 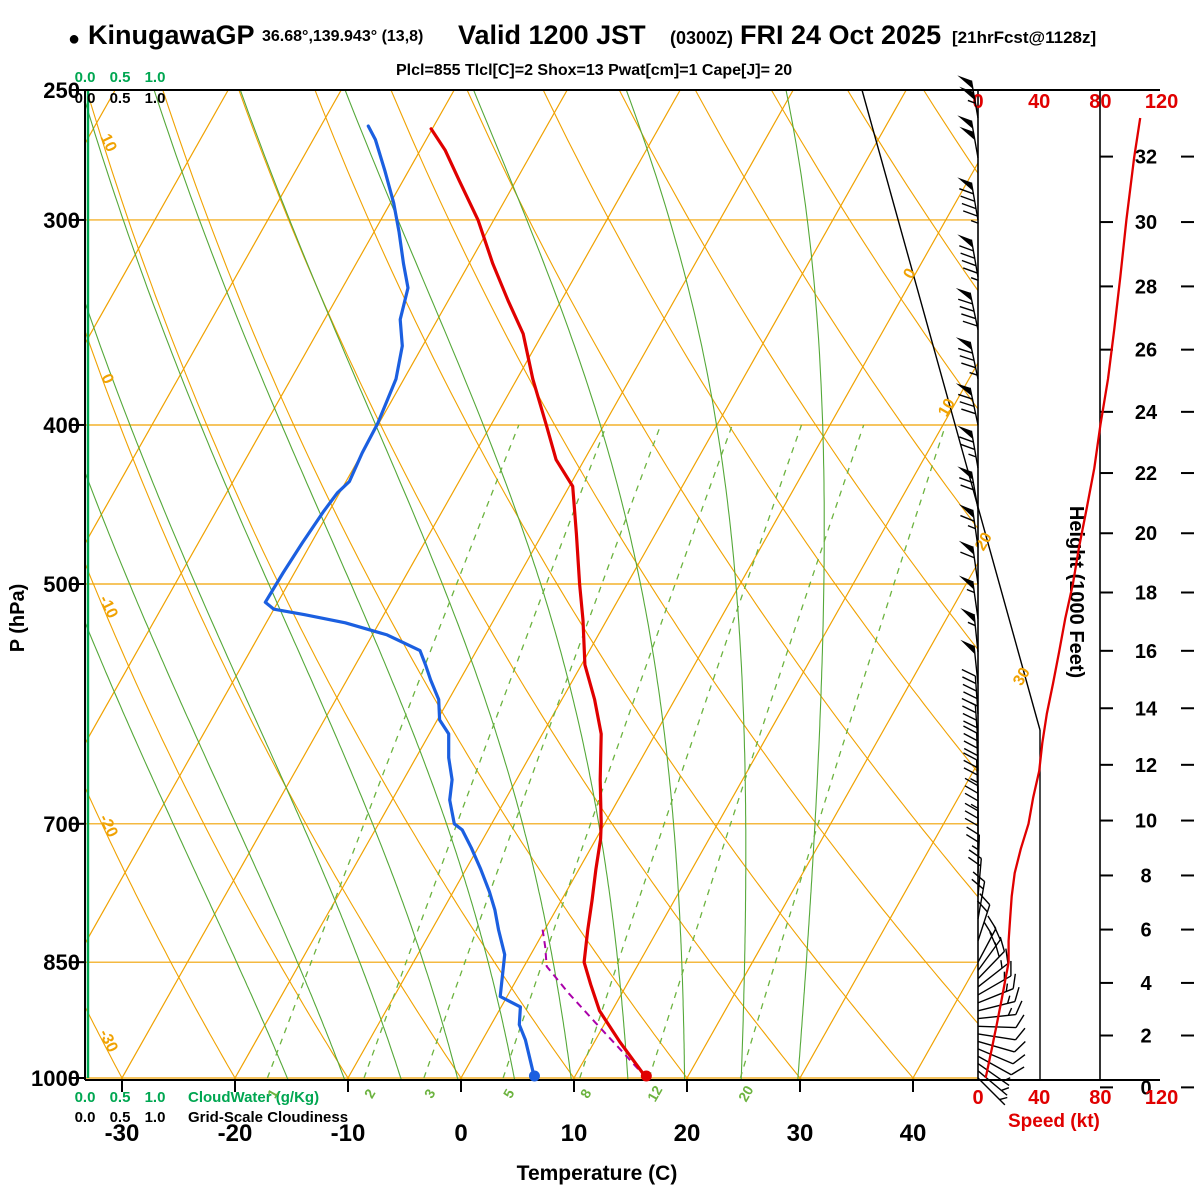 I want to click on speed-curve, so click(x=1063, y=598).